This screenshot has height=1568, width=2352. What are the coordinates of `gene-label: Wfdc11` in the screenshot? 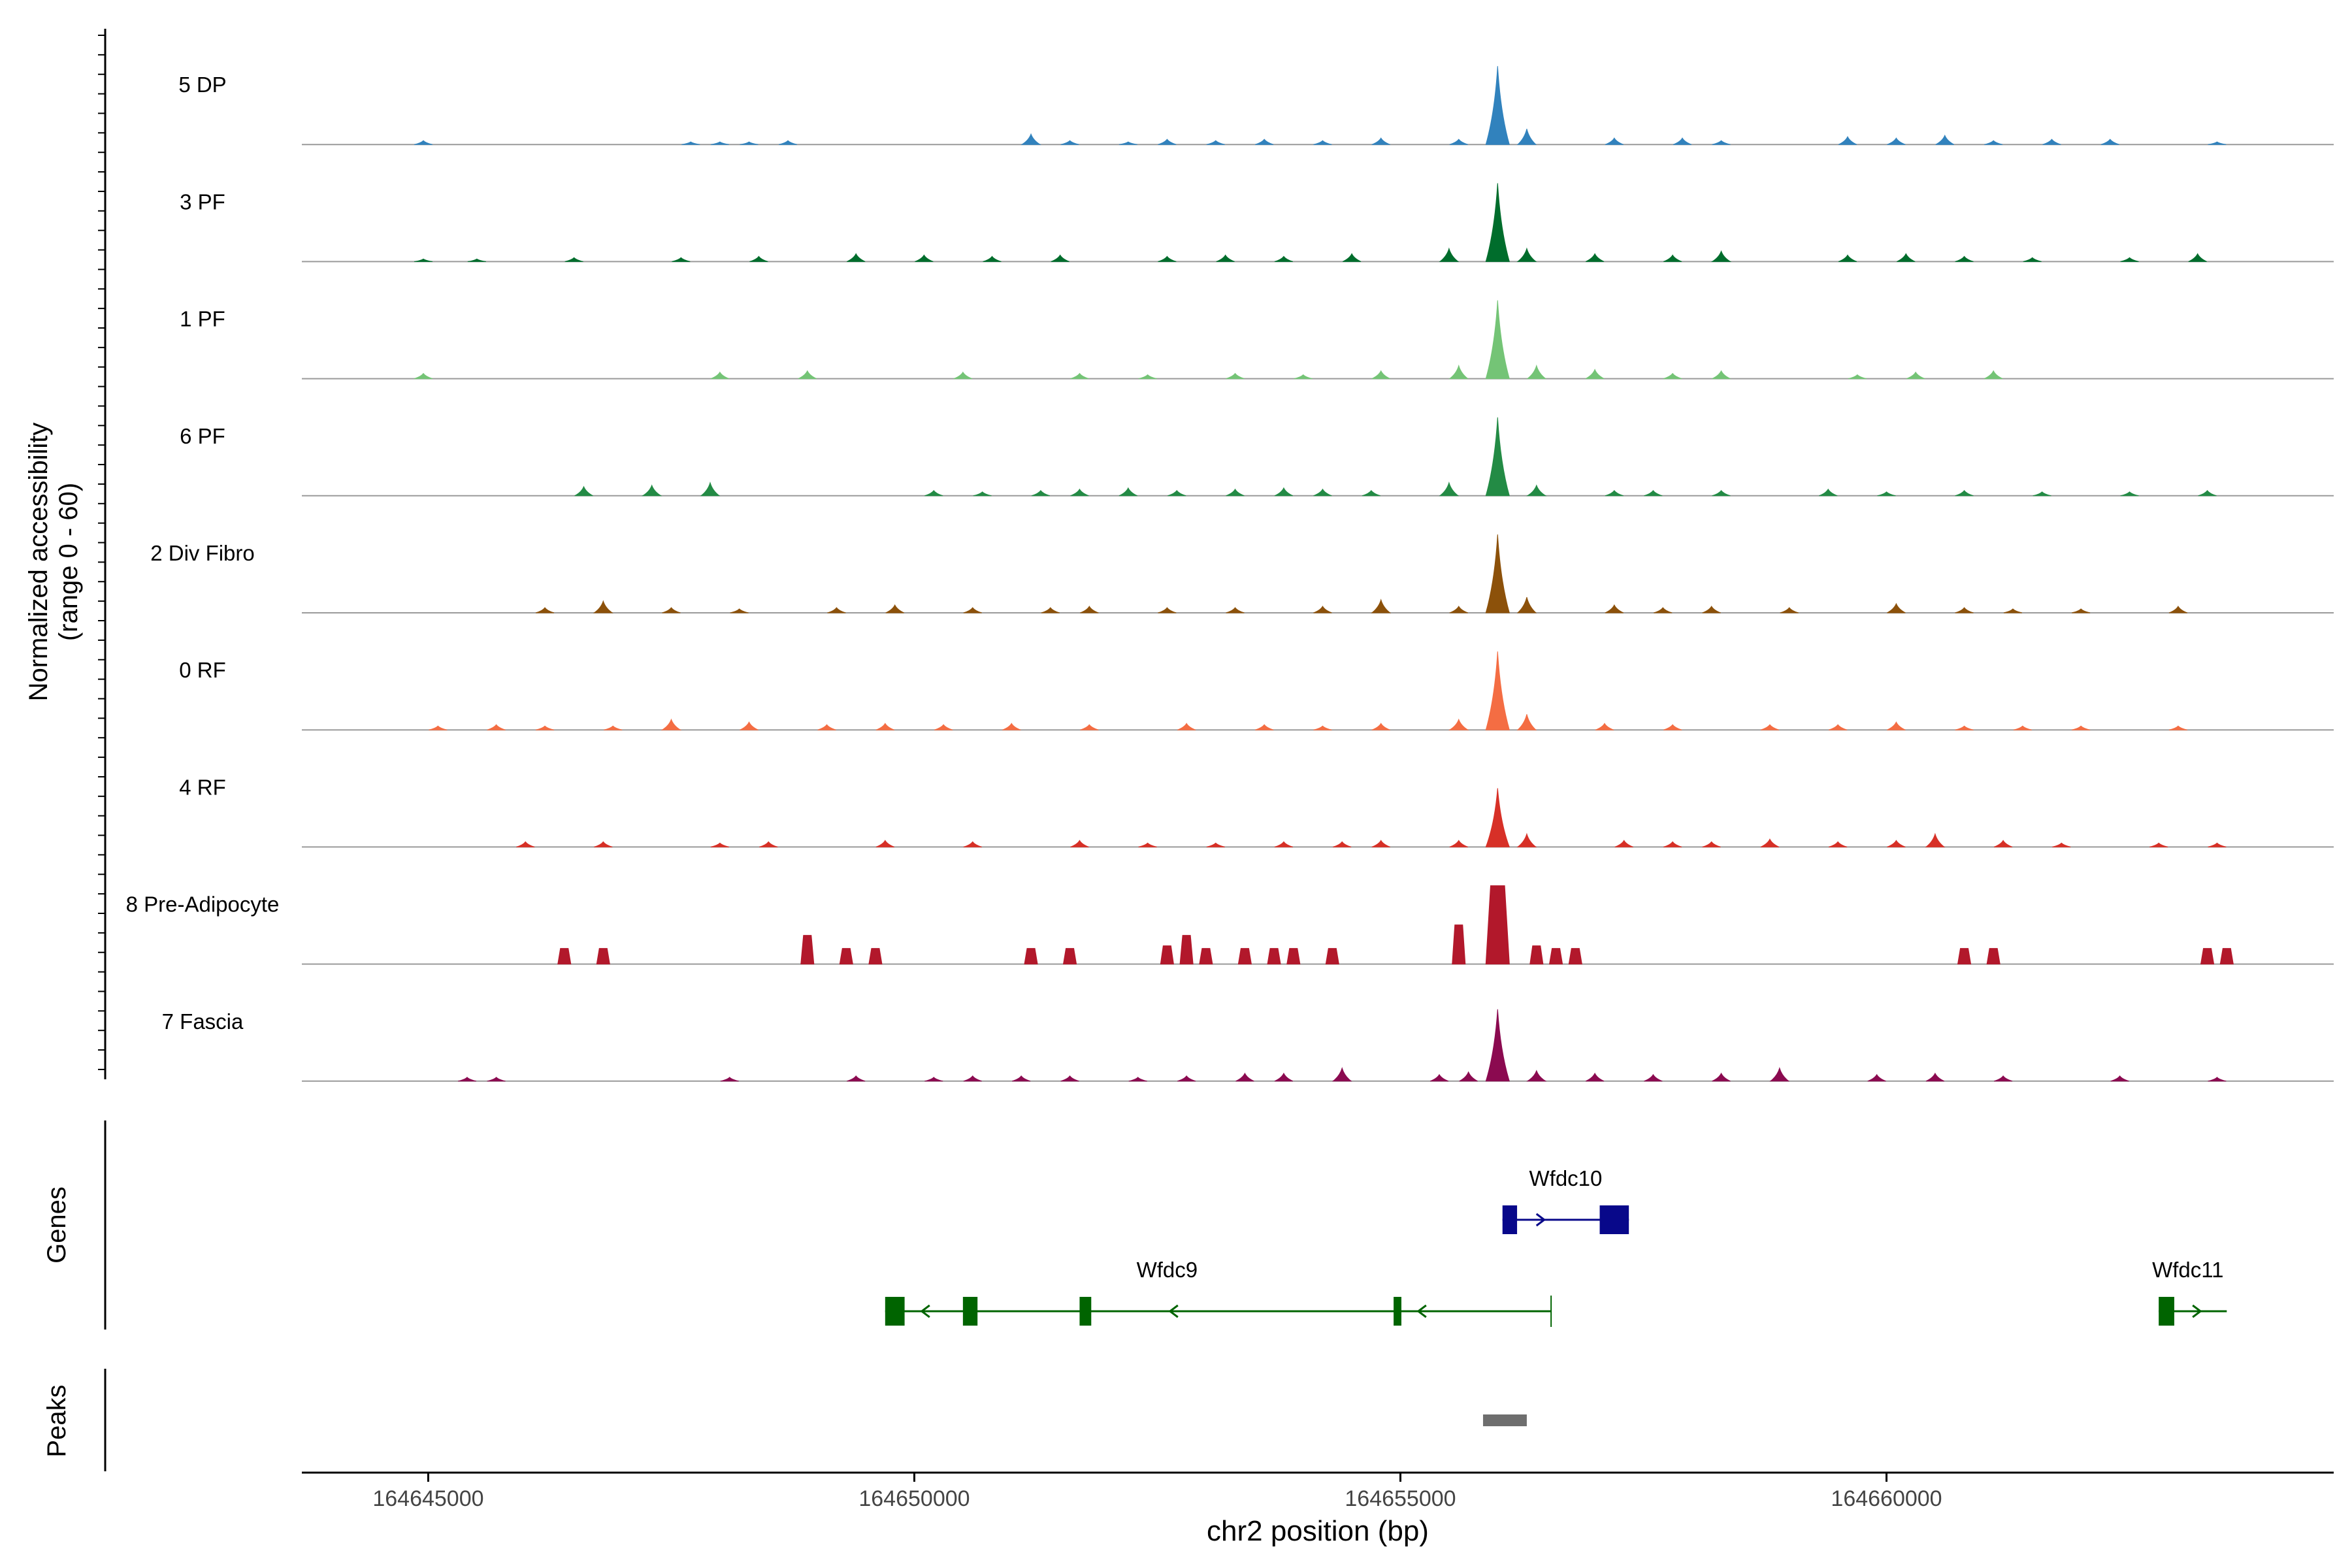 It's located at (2187, 1270).